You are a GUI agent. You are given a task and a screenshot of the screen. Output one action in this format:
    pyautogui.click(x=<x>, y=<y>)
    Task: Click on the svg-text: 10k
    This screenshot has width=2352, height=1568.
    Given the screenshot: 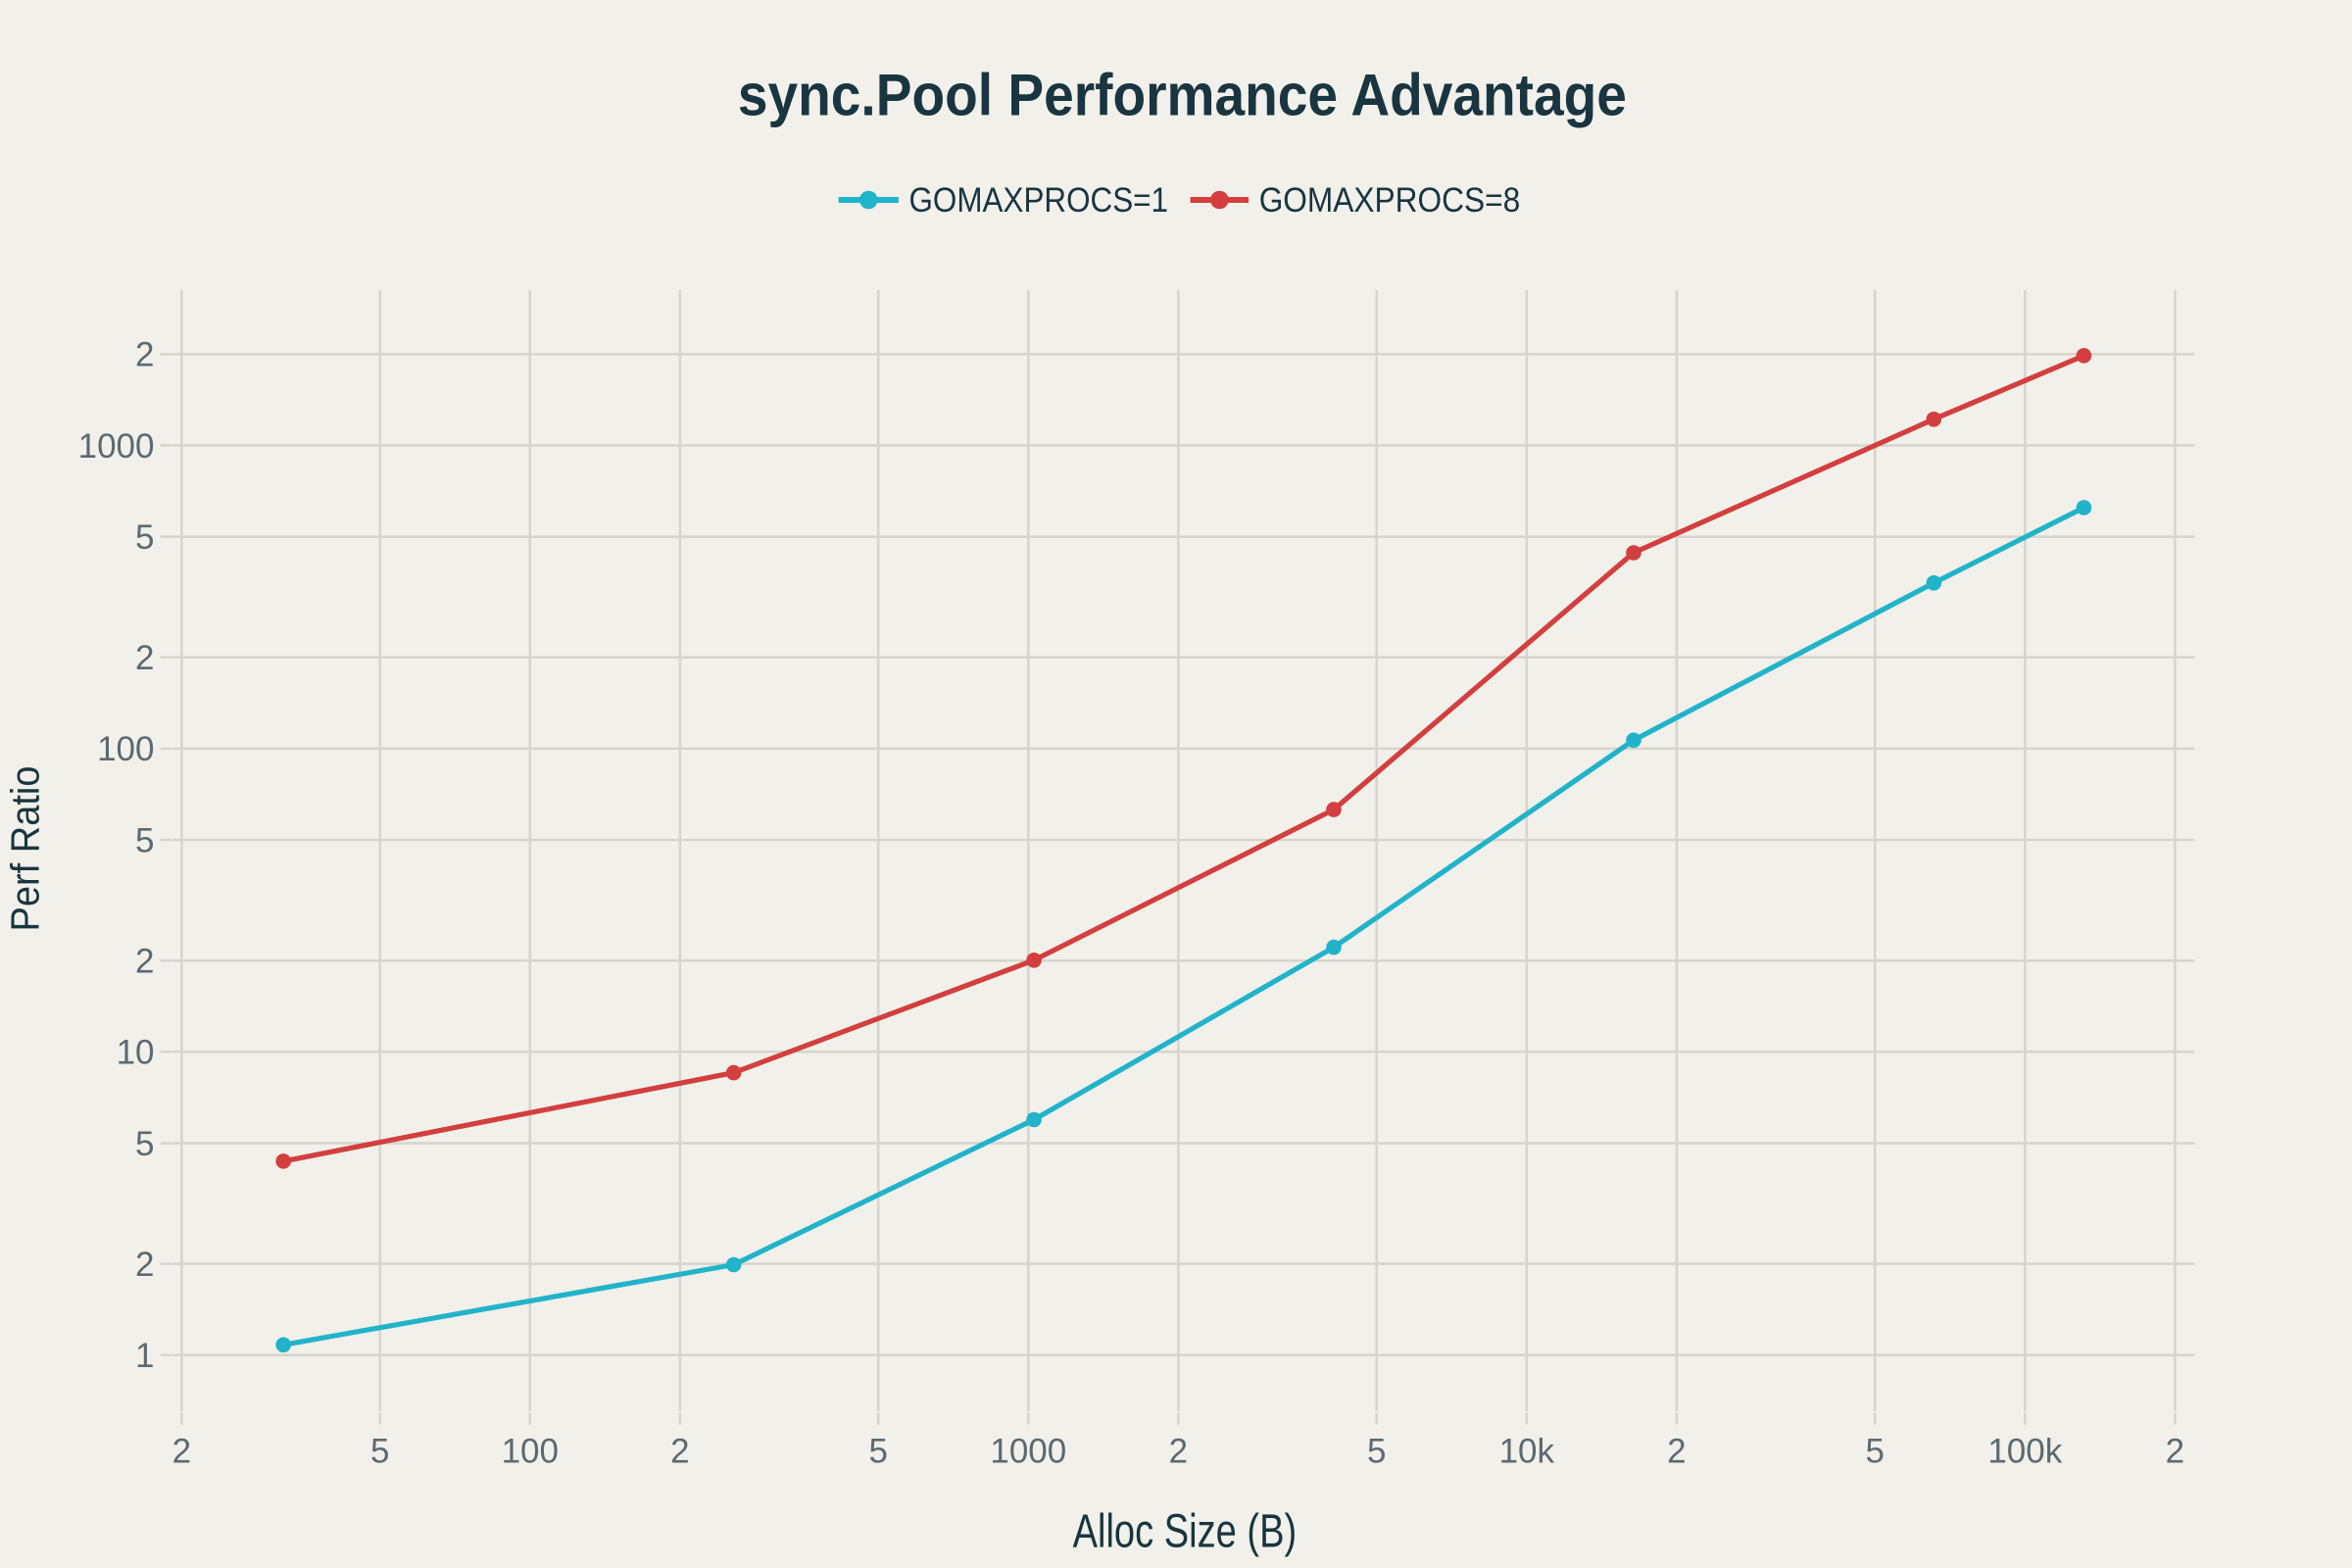 What is the action you would take?
    pyautogui.click(x=1527, y=1452)
    